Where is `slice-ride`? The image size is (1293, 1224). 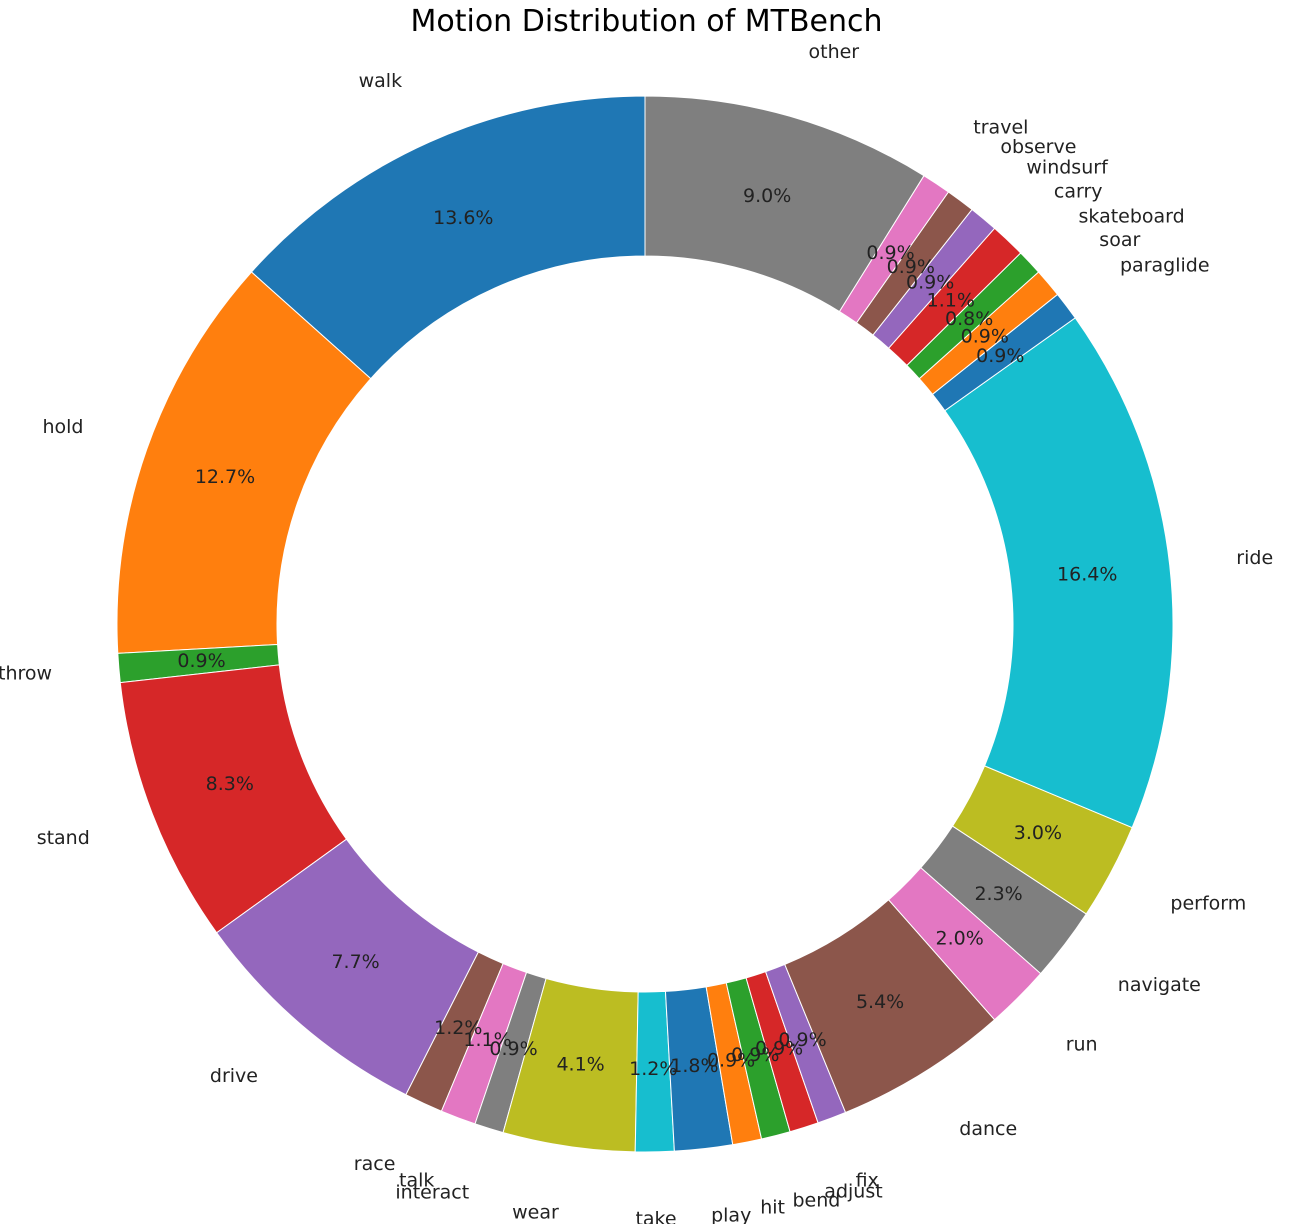
slice-ride is located at coordinates (1059, 573).